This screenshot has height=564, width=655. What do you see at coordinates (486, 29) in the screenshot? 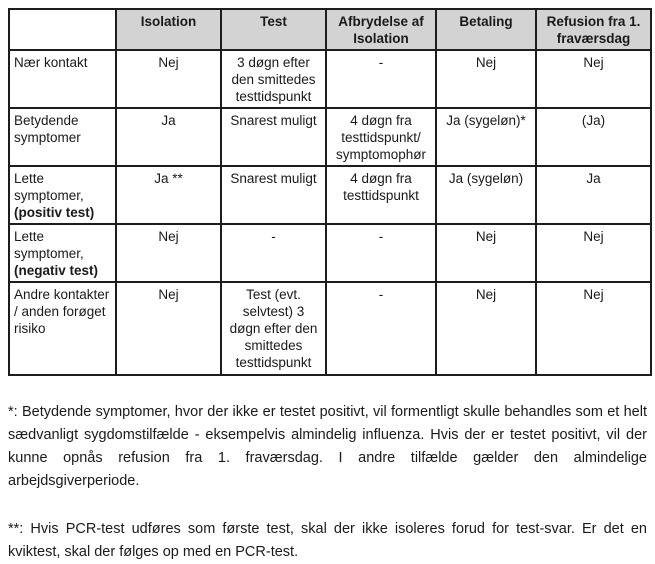
I see `column-header-betaling: Betaling` at bounding box center [486, 29].